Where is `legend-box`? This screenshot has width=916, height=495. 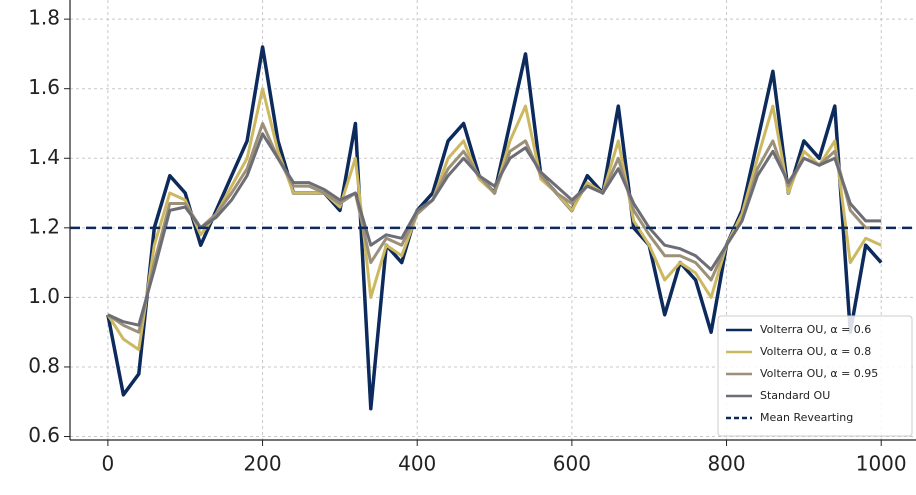 legend-box is located at coordinates (815, 376).